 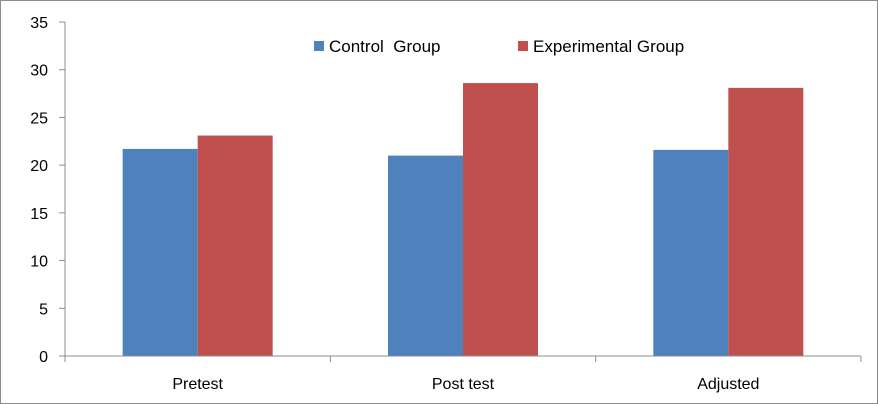 What do you see at coordinates (691, 252) in the screenshot?
I see `bar-control-adjusted` at bounding box center [691, 252].